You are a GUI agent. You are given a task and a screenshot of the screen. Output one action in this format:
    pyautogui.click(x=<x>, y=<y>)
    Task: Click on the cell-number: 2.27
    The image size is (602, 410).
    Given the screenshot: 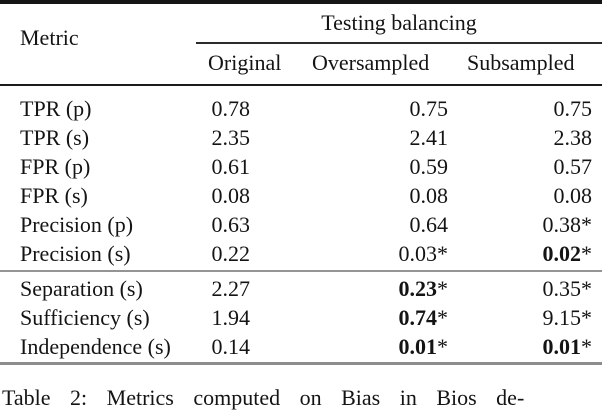 What is the action you would take?
    pyautogui.click(x=231, y=288)
    